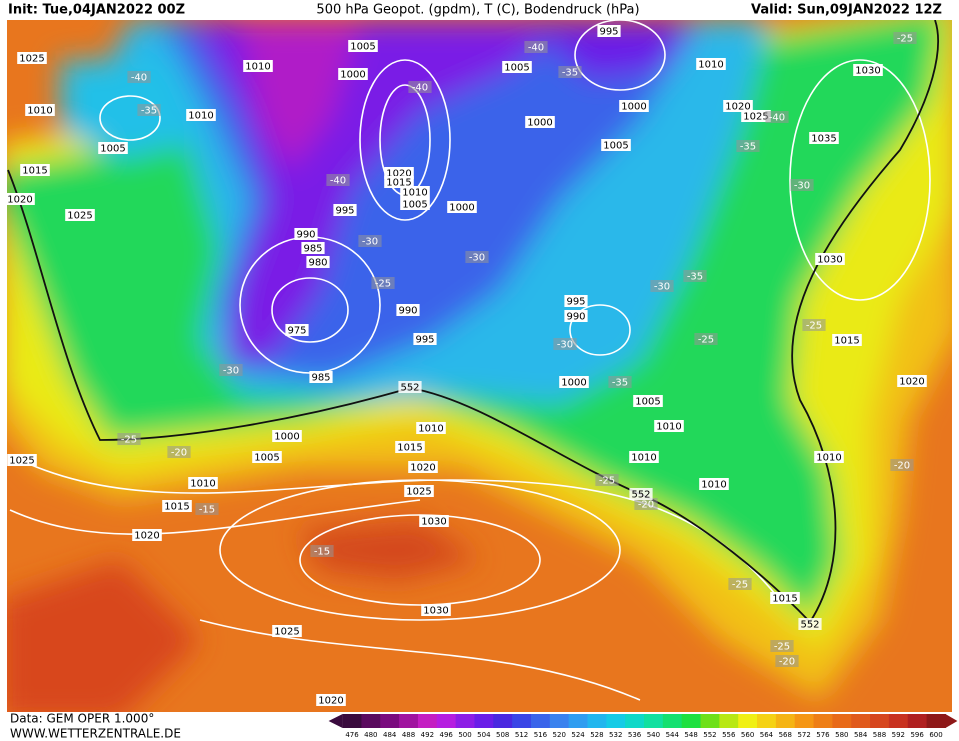  Describe the element at coordinates (846, 10) in the screenshot. I see `valid-time: Valid: Sun,09JAN2022 12Z` at that location.